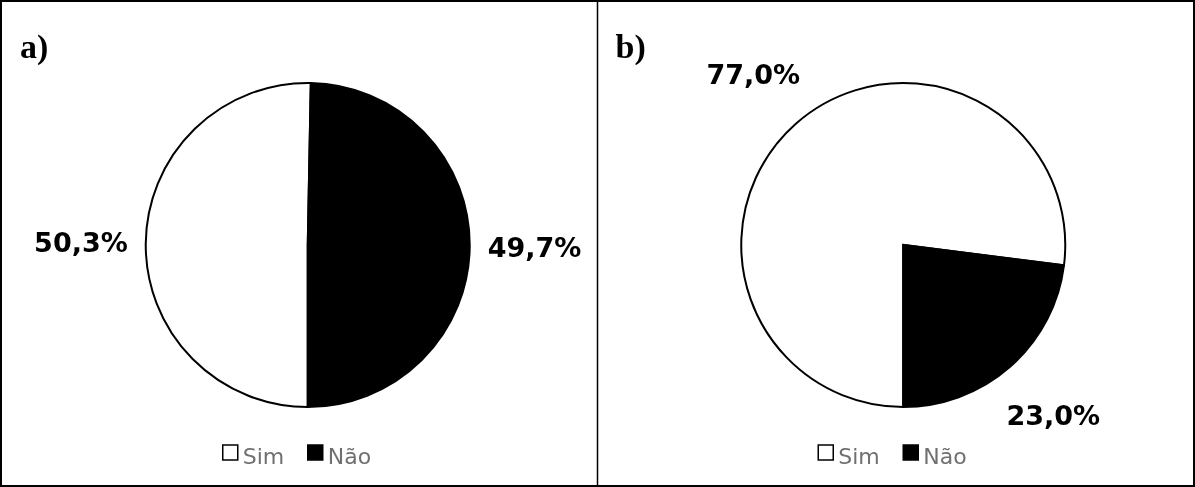 The width and height of the screenshot is (1195, 487). What do you see at coordinates (1053, 415) in the screenshot?
I see `data-label: 23,0%` at bounding box center [1053, 415].